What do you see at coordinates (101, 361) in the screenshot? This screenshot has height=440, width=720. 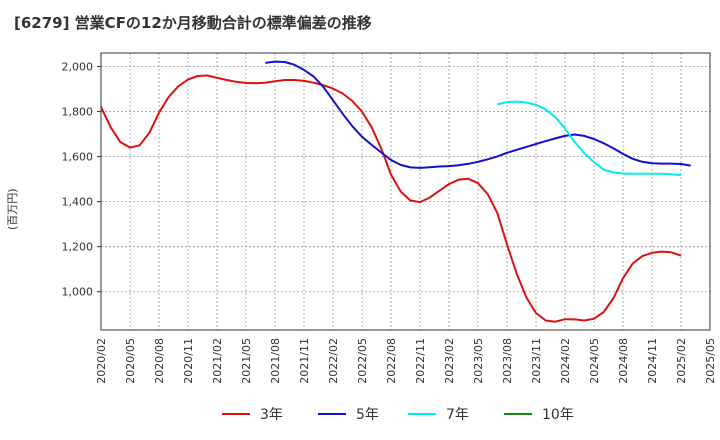 I see `x-tick-label: 2020/02` at bounding box center [101, 361].